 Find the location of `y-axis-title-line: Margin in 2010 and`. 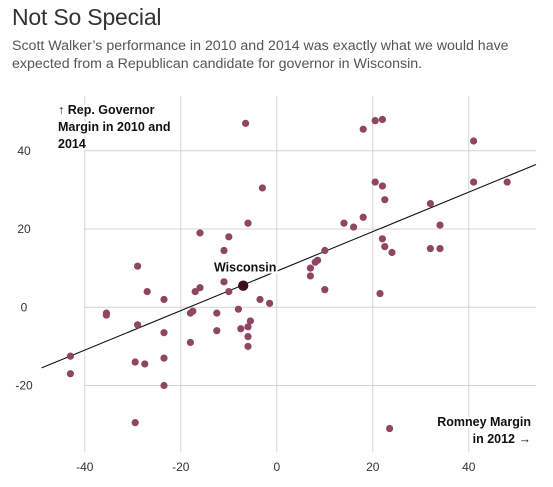

y-axis-title-line: Margin in 2010 and is located at coordinates (114, 127).